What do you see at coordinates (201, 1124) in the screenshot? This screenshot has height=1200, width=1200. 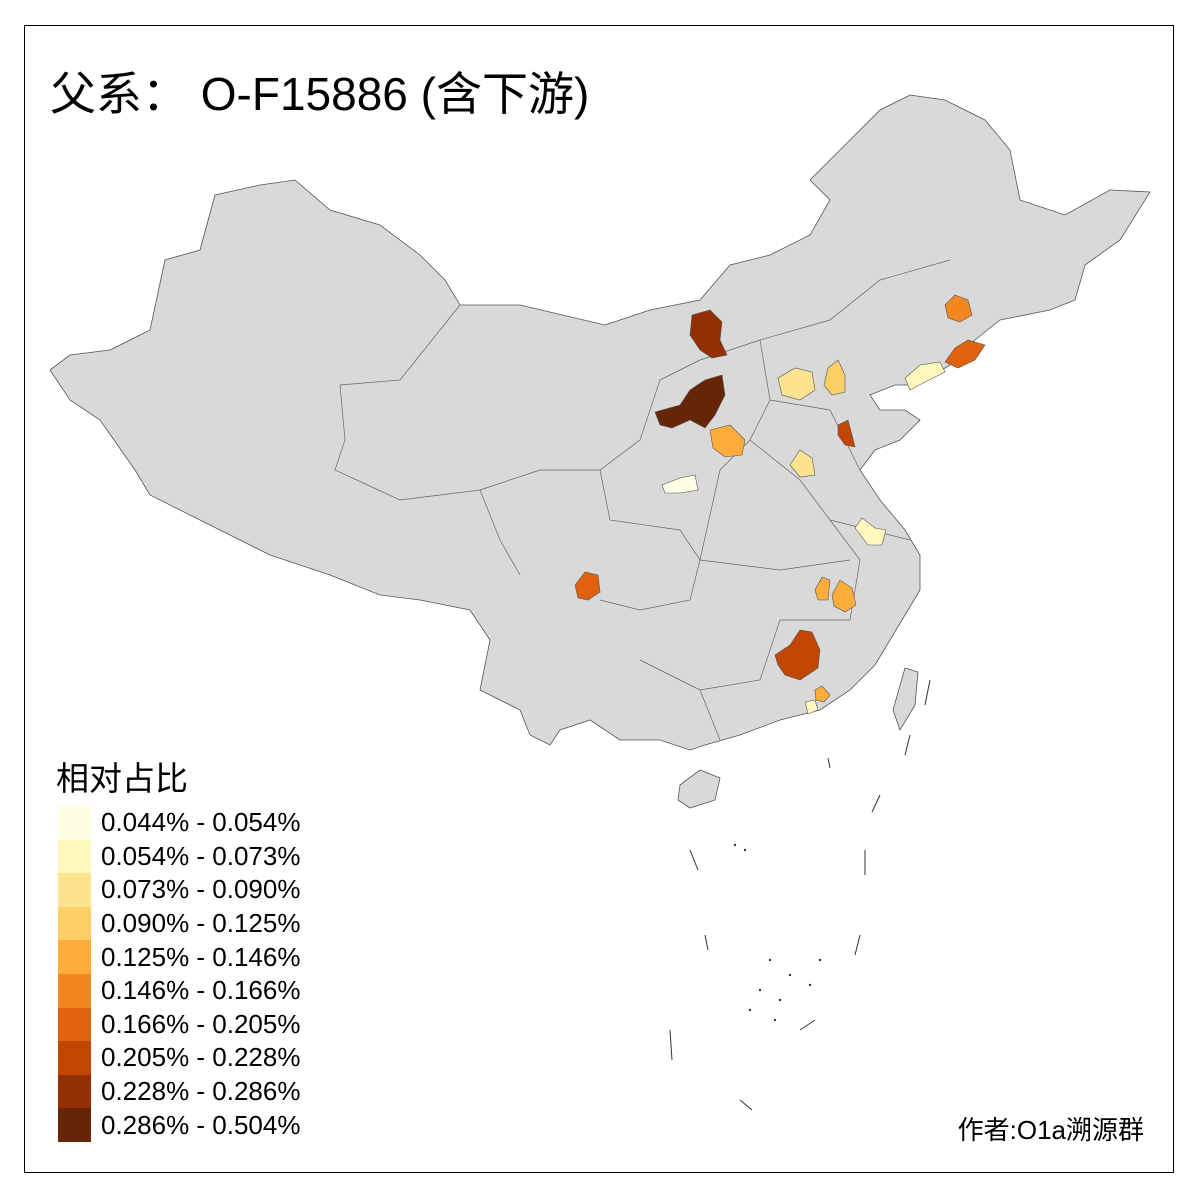 I see `legend-label: 0.286% - 0.504%` at bounding box center [201, 1124].